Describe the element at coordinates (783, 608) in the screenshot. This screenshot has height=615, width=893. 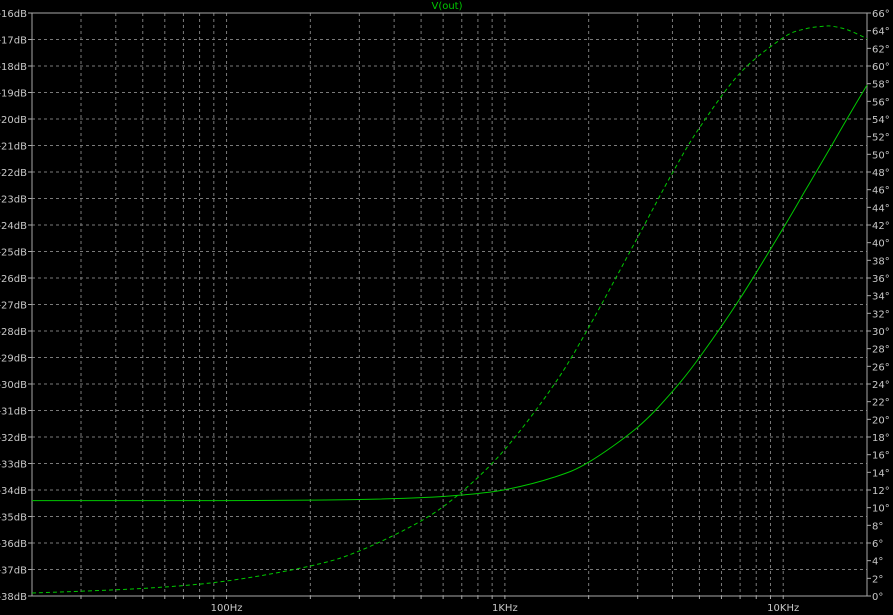
I see `x-tick-label: 10KHz` at that location.